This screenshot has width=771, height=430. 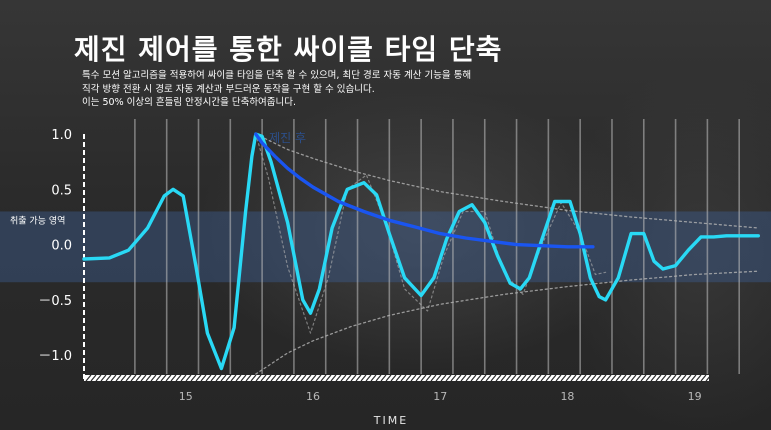 What do you see at coordinates (390, 420) in the screenshot?
I see `x-axis-label: TIME` at bounding box center [390, 420].